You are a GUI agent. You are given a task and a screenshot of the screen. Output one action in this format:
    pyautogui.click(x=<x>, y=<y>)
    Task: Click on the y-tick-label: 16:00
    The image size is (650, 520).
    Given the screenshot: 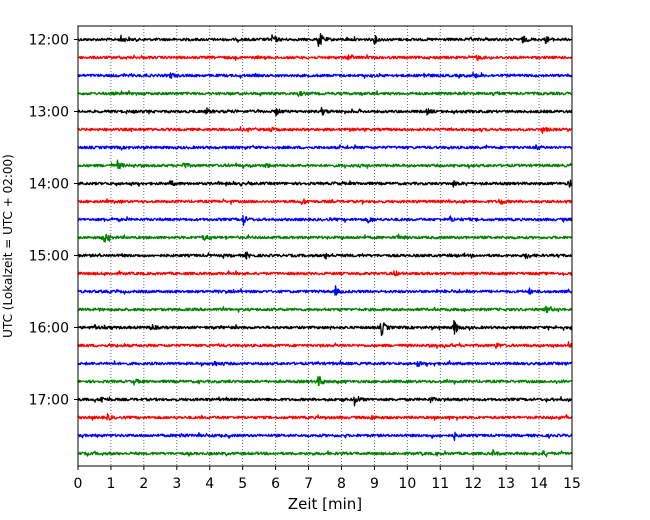 What is the action you would take?
    pyautogui.click(x=49, y=329)
    